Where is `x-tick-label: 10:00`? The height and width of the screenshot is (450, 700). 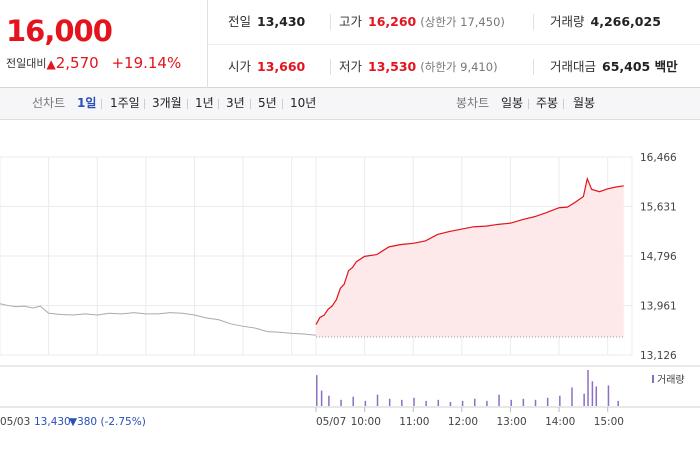 x-tick-label: 10:00 is located at coordinates (366, 422).